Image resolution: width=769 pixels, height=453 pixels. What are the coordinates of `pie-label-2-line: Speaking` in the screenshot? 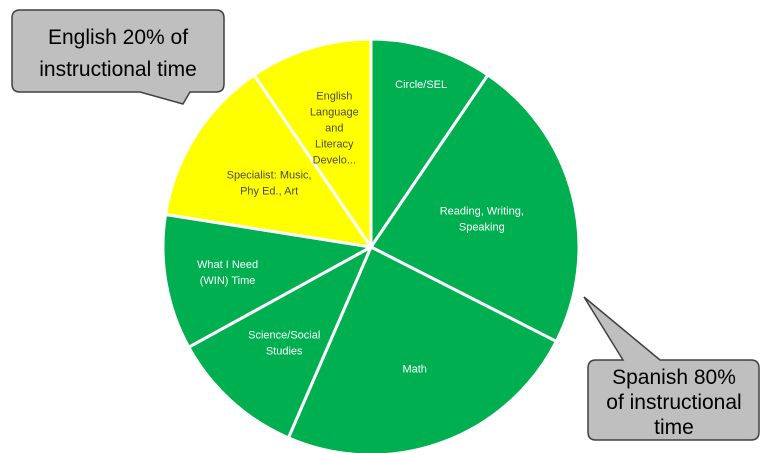 It's located at (482, 228).